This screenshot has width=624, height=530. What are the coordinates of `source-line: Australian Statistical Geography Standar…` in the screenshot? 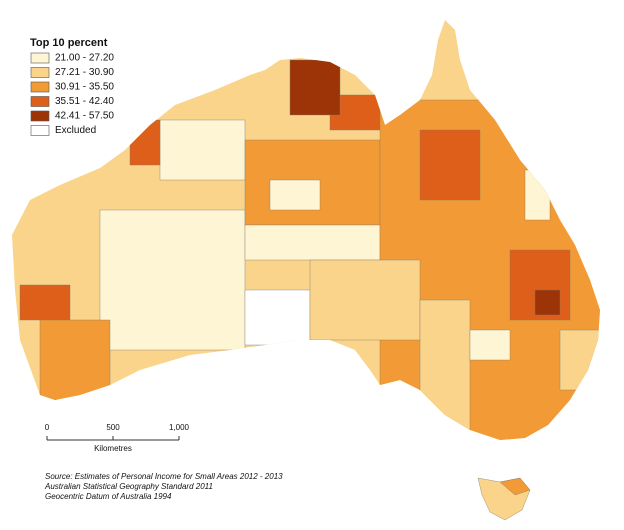 It's located at (128, 486).